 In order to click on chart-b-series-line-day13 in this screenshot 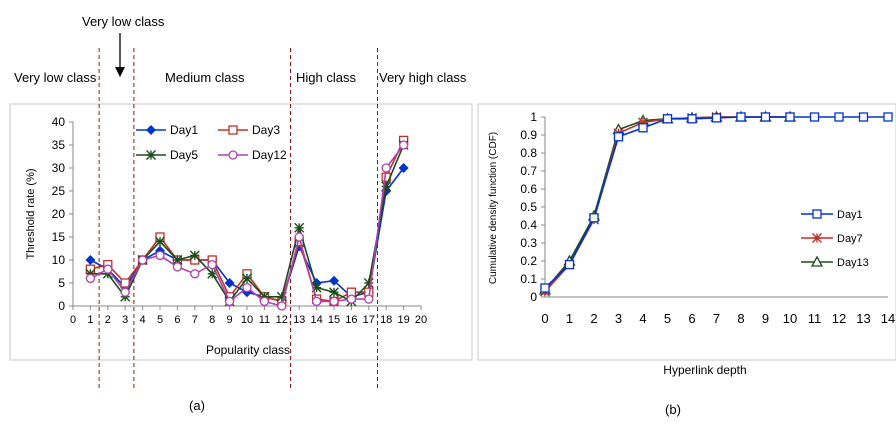, I will do `click(667, 203)`.